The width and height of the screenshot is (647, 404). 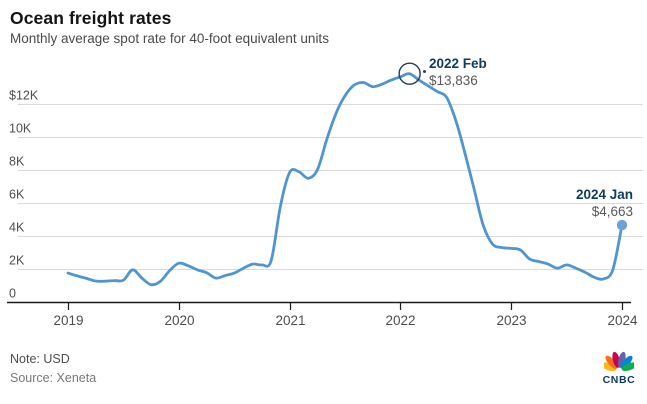 I want to click on x-tick-label: 2020, so click(x=179, y=320).